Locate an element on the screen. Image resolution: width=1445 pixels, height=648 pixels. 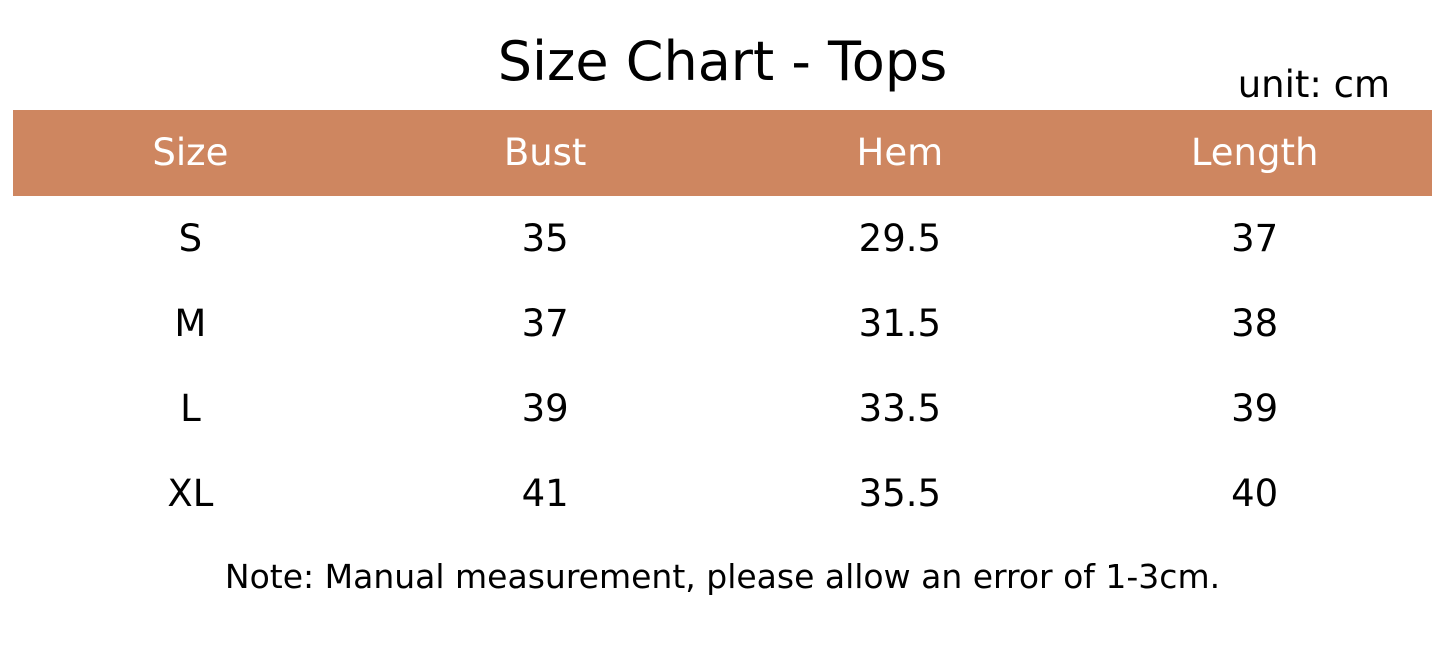
column-header-size: Size is located at coordinates (190, 152).